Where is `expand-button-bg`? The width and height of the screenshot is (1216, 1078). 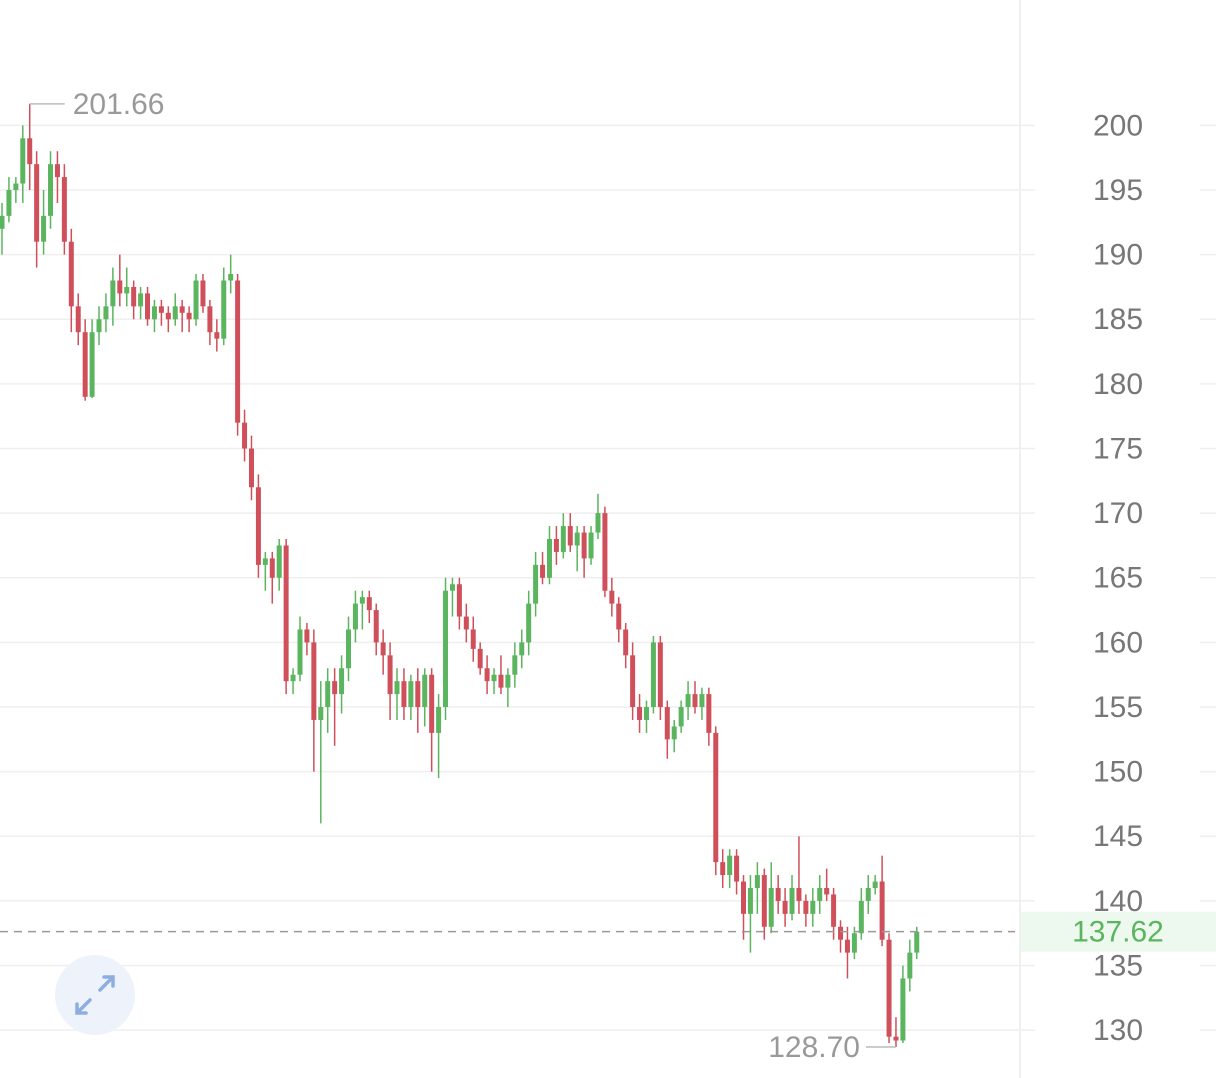 expand-button-bg is located at coordinates (95, 995).